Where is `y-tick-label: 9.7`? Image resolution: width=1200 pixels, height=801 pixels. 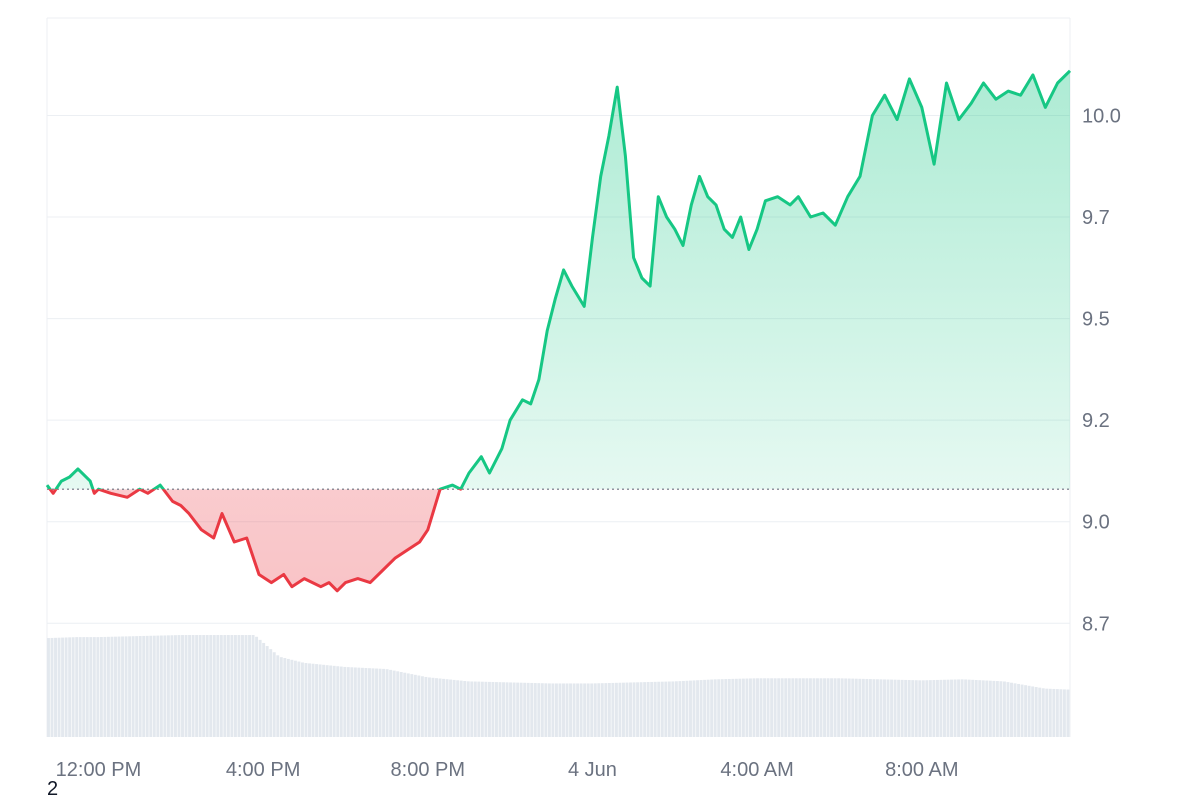 y-tick-label: 9.7 is located at coordinates (1096, 218).